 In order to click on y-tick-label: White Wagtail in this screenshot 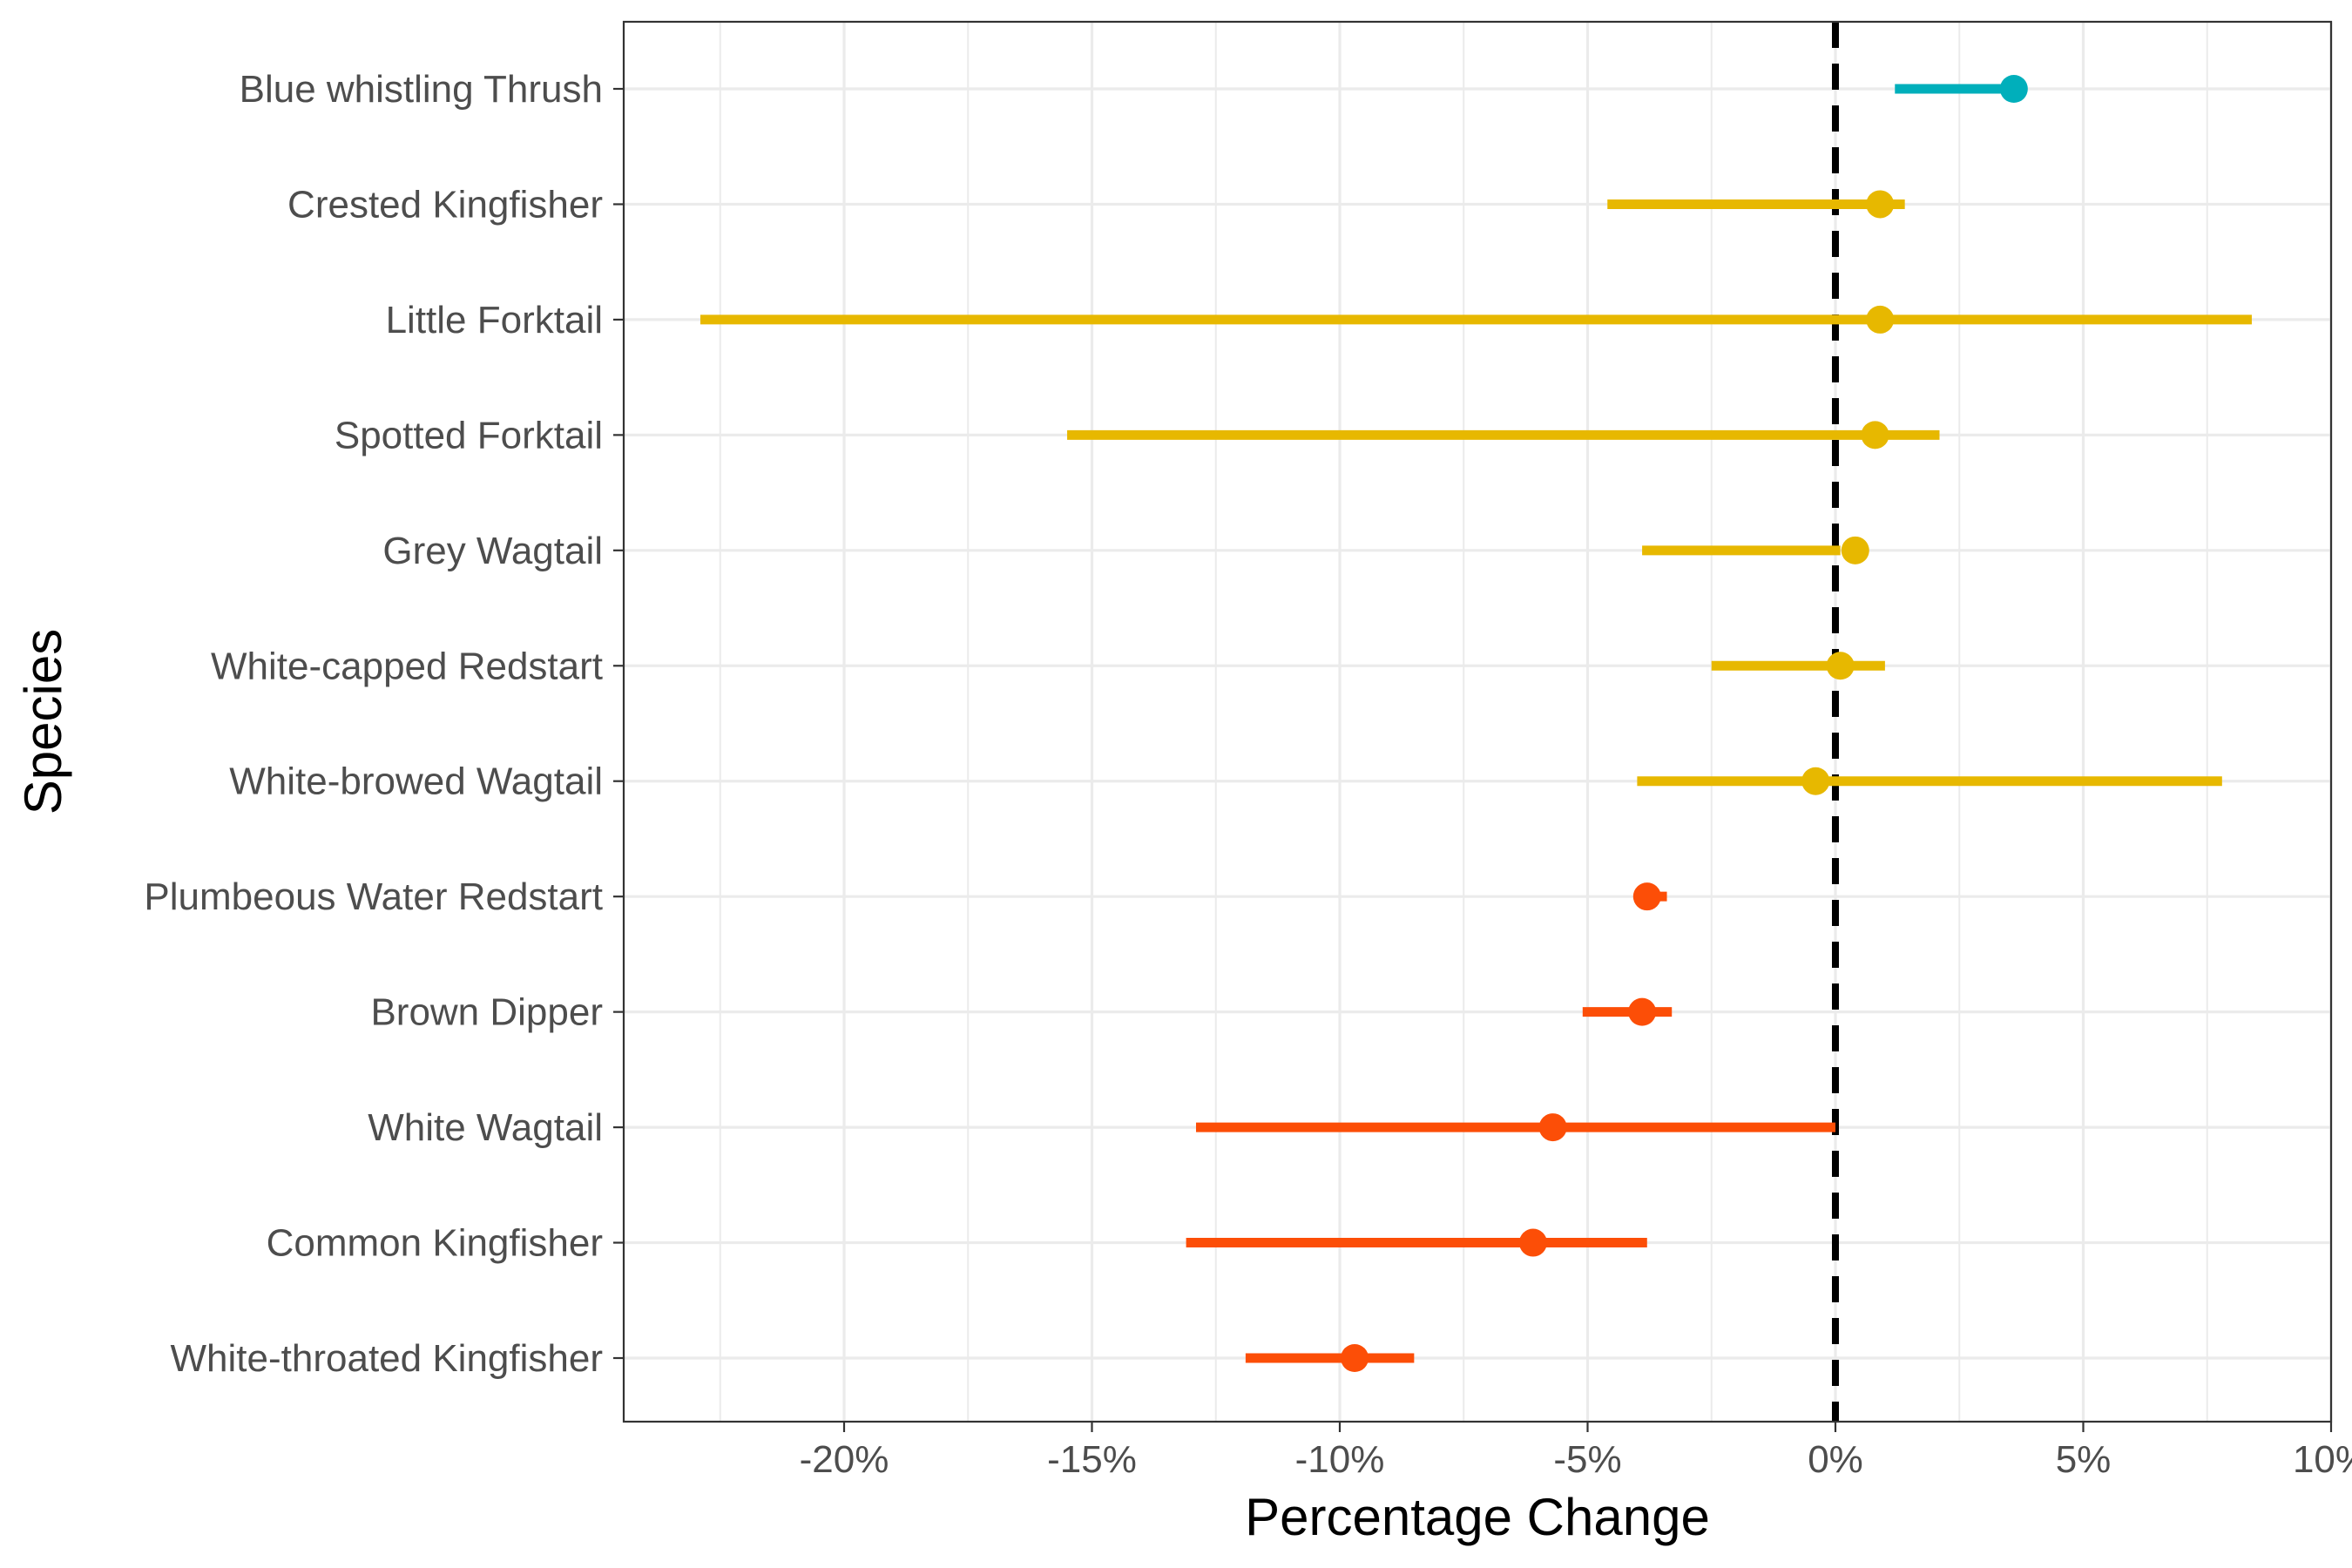, I will do `click(485, 1127)`.